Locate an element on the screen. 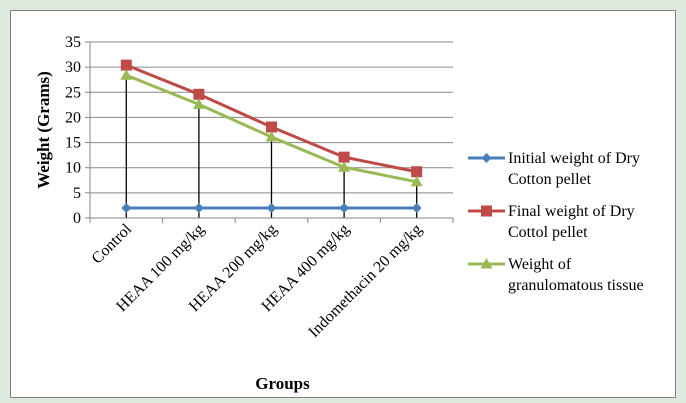 Image resolution: width=686 pixels, height=403 pixels. y-tick-label: 5 is located at coordinates (77, 193).